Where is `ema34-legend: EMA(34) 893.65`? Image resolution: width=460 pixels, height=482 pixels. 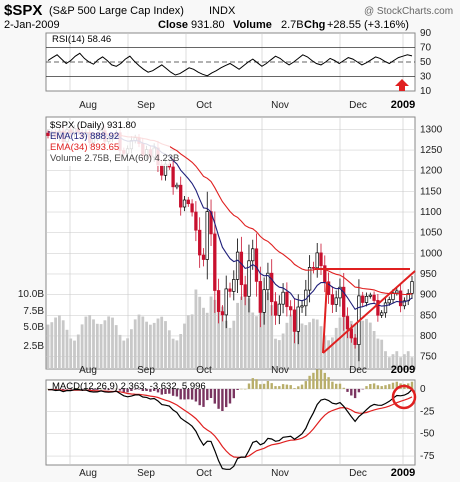 ema34-legend: EMA(34) 893.65 is located at coordinates (84, 147).